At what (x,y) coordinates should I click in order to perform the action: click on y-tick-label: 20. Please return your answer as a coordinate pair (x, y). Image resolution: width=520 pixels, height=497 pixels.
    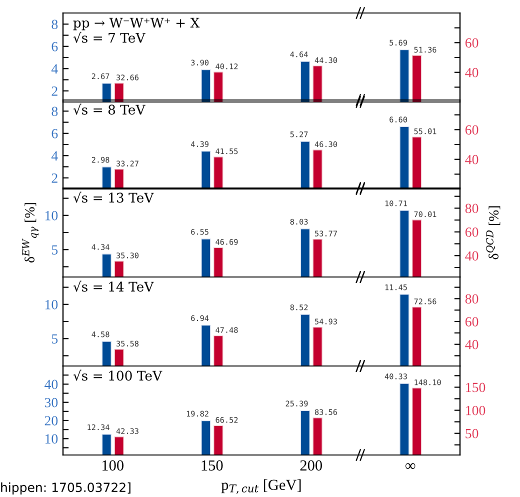
    Looking at the image, I should click on (51, 421).